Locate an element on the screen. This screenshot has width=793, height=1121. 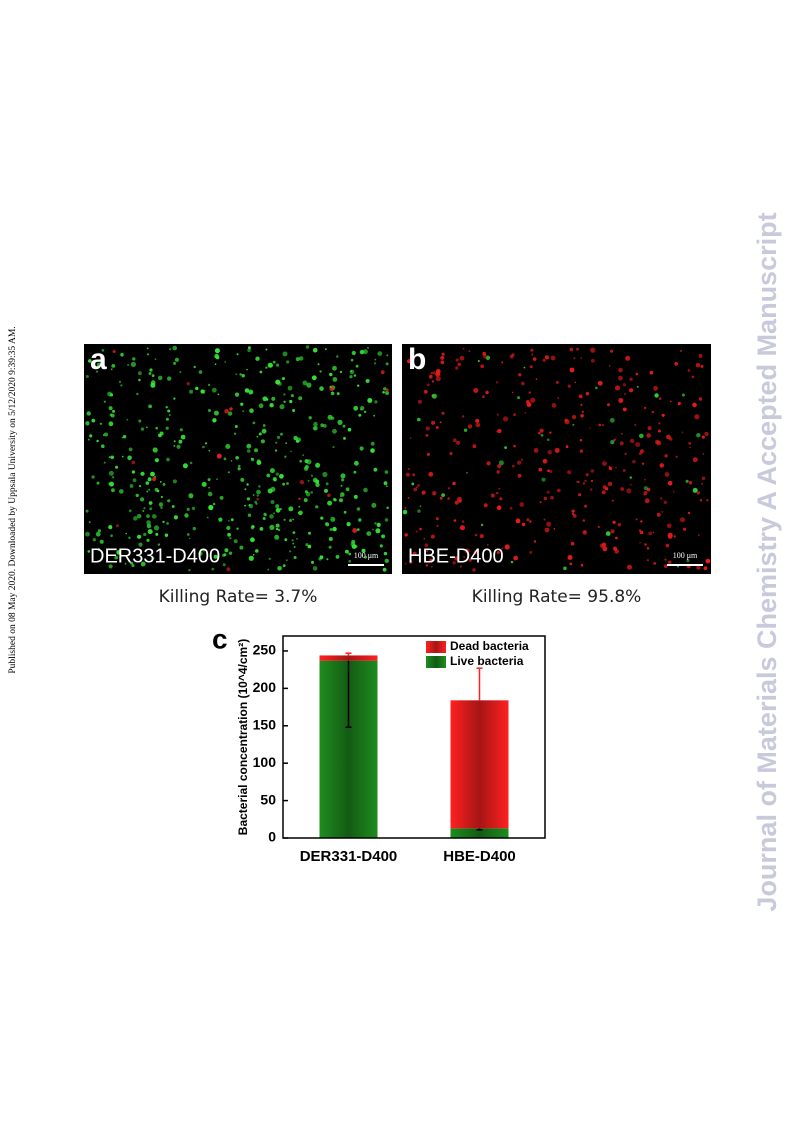
panel-label: c is located at coordinates (220, 638).